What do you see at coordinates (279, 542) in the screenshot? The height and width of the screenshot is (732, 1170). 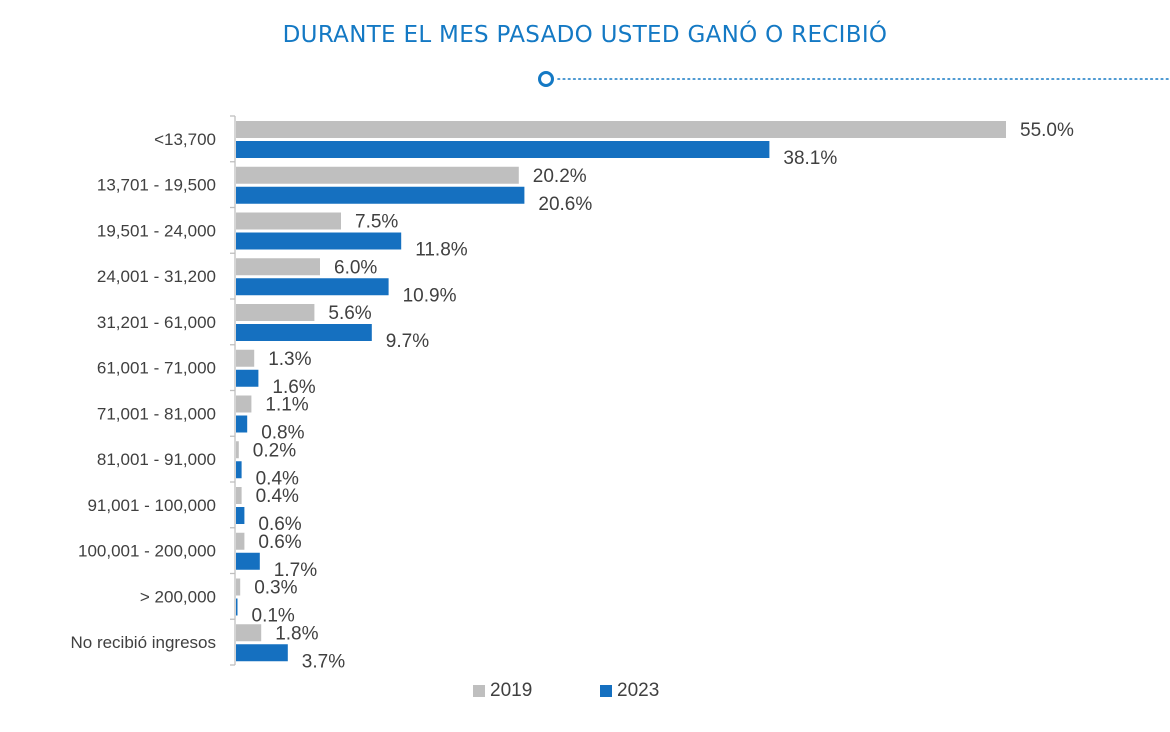 I see `data-label-2019: 0.6%` at bounding box center [279, 542].